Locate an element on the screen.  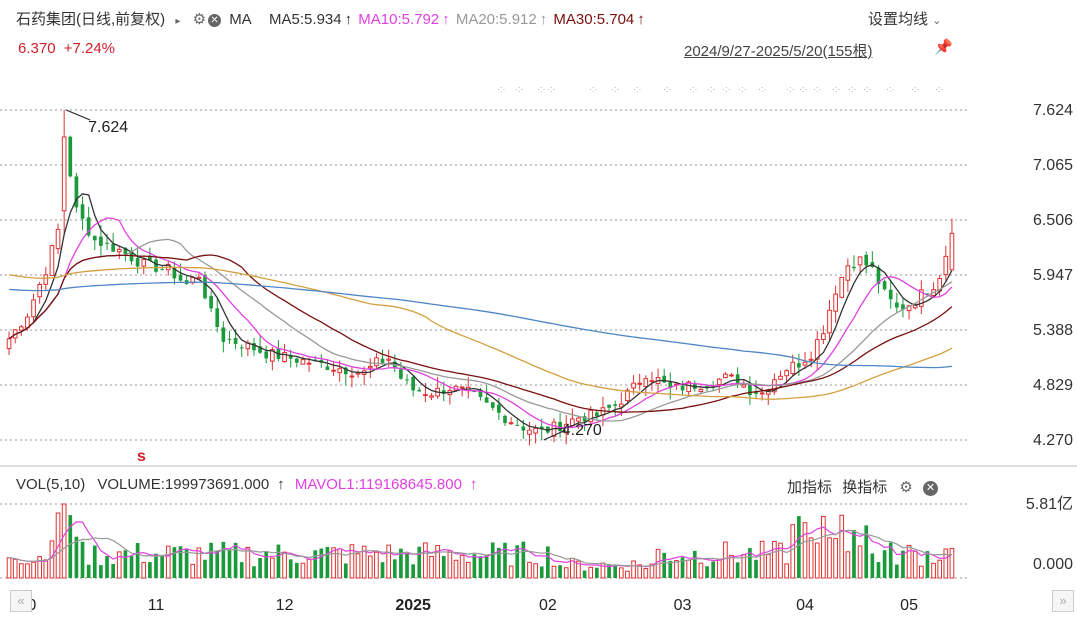
ma10-value: MA10:5.792 is located at coordinates (399, 19).